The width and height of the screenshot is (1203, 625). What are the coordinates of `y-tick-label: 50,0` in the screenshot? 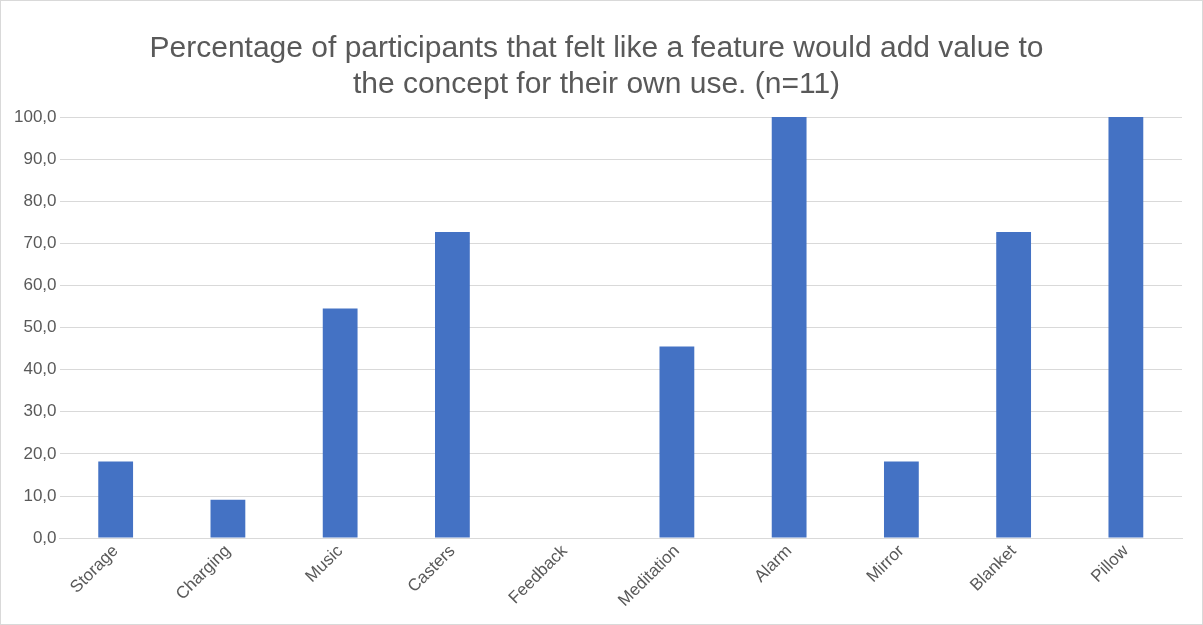 It's located at (40, 327).